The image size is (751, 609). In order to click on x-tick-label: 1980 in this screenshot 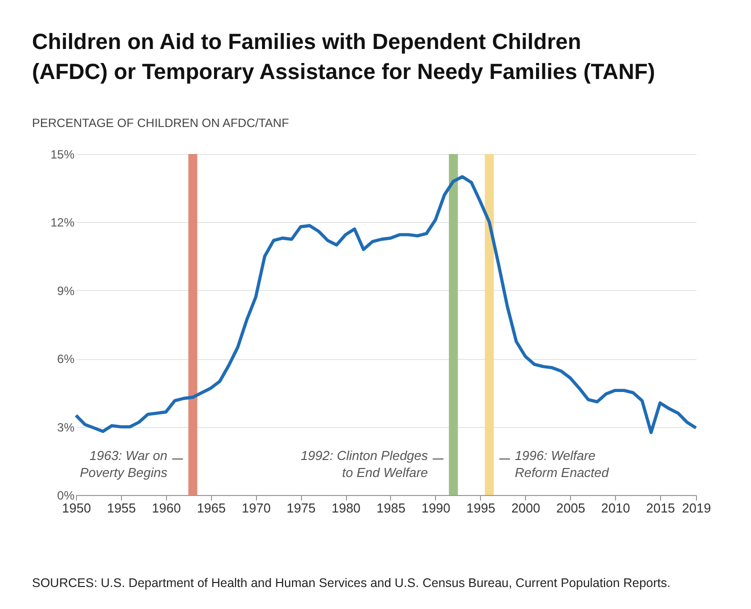, I will do `click(346, 508)`.